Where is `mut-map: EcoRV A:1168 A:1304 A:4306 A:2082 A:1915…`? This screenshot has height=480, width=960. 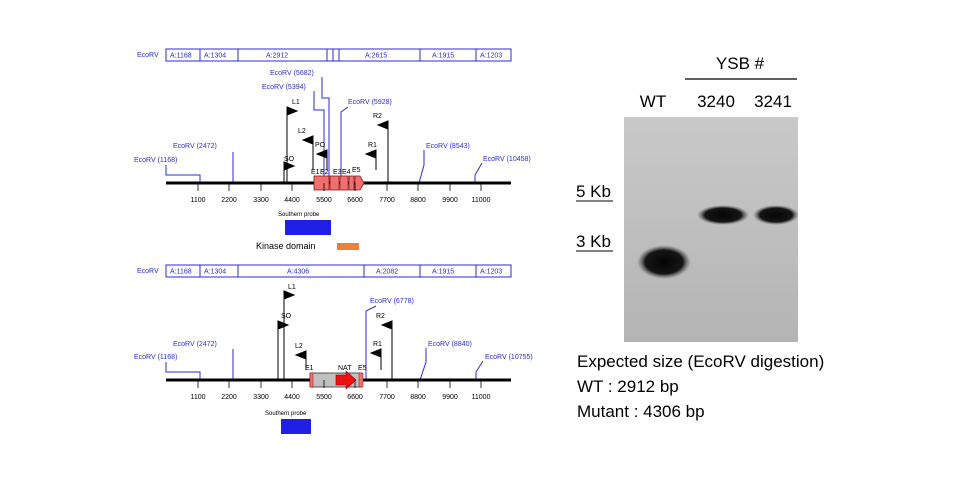 mut-map: EcoRV A:1168 A:1304 A:4306 A:2082 A:1915… is located at coordinates (333, 349).